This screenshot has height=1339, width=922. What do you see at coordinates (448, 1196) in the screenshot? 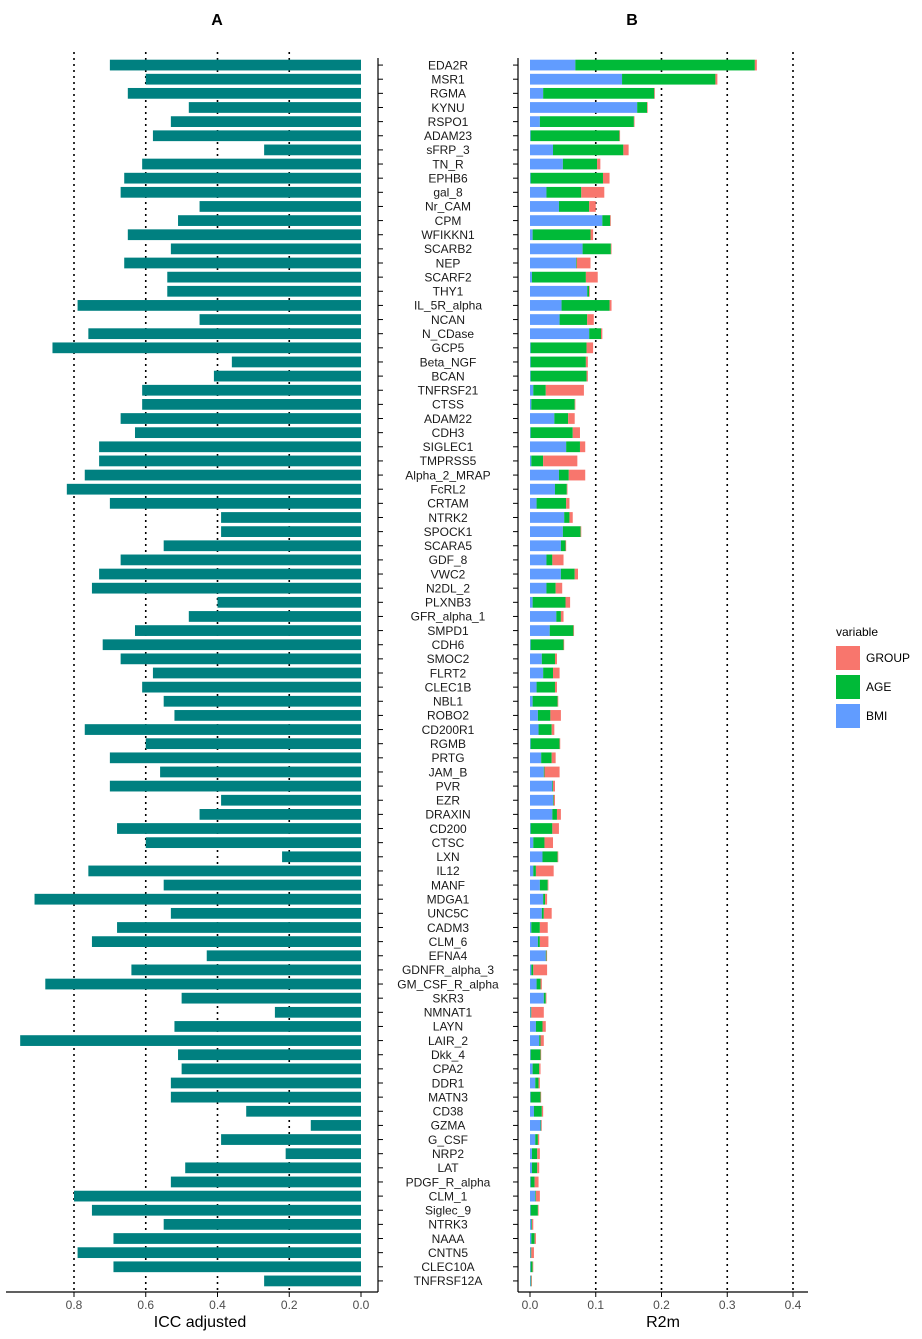
I see `gene-label: CLM_1` at bounding box center [448, 1196].